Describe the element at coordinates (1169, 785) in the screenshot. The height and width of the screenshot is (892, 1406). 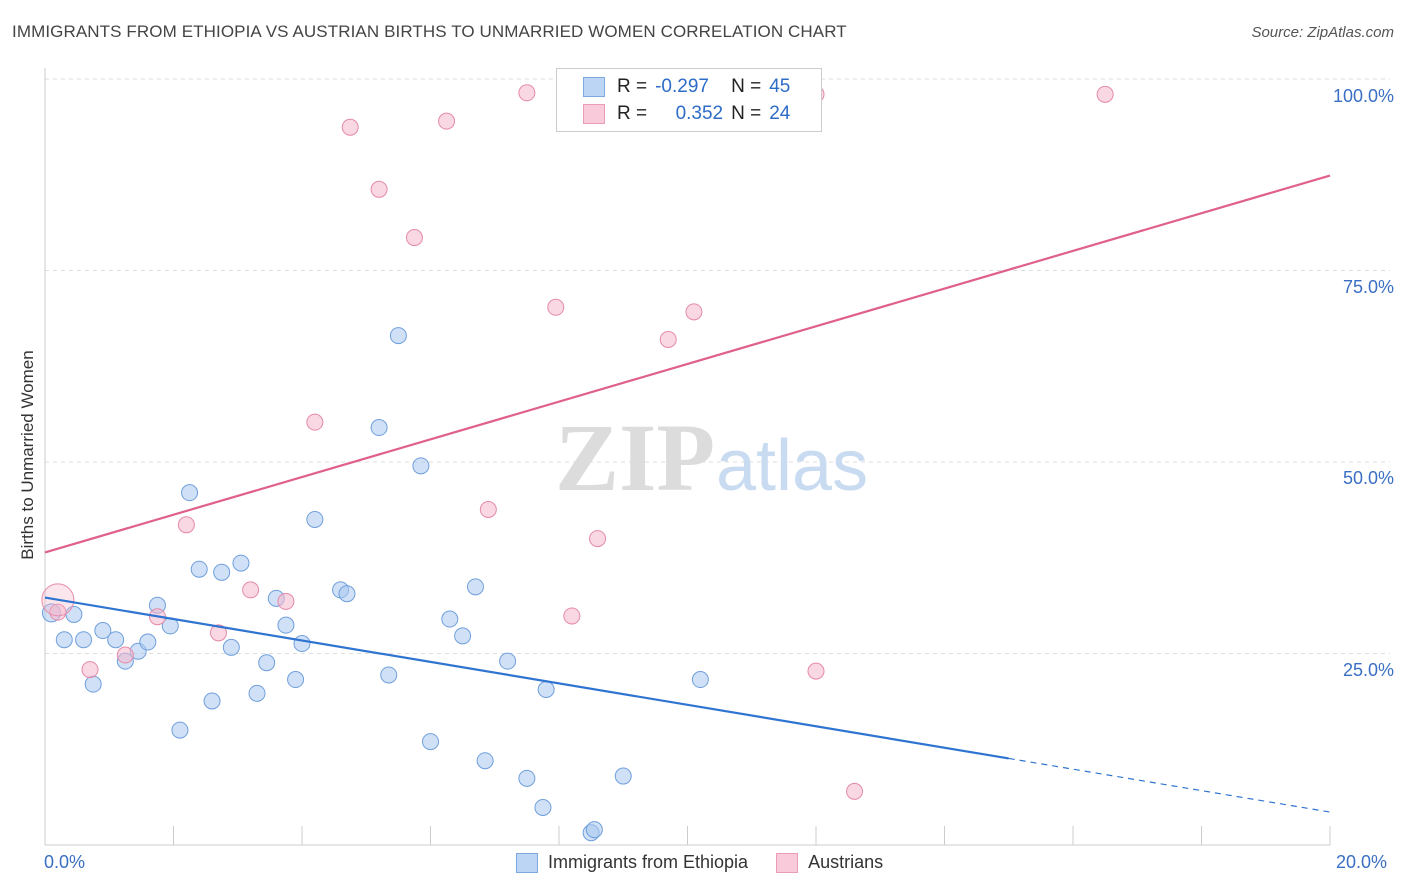
I see `ethiopia-trend-extension` at that location.